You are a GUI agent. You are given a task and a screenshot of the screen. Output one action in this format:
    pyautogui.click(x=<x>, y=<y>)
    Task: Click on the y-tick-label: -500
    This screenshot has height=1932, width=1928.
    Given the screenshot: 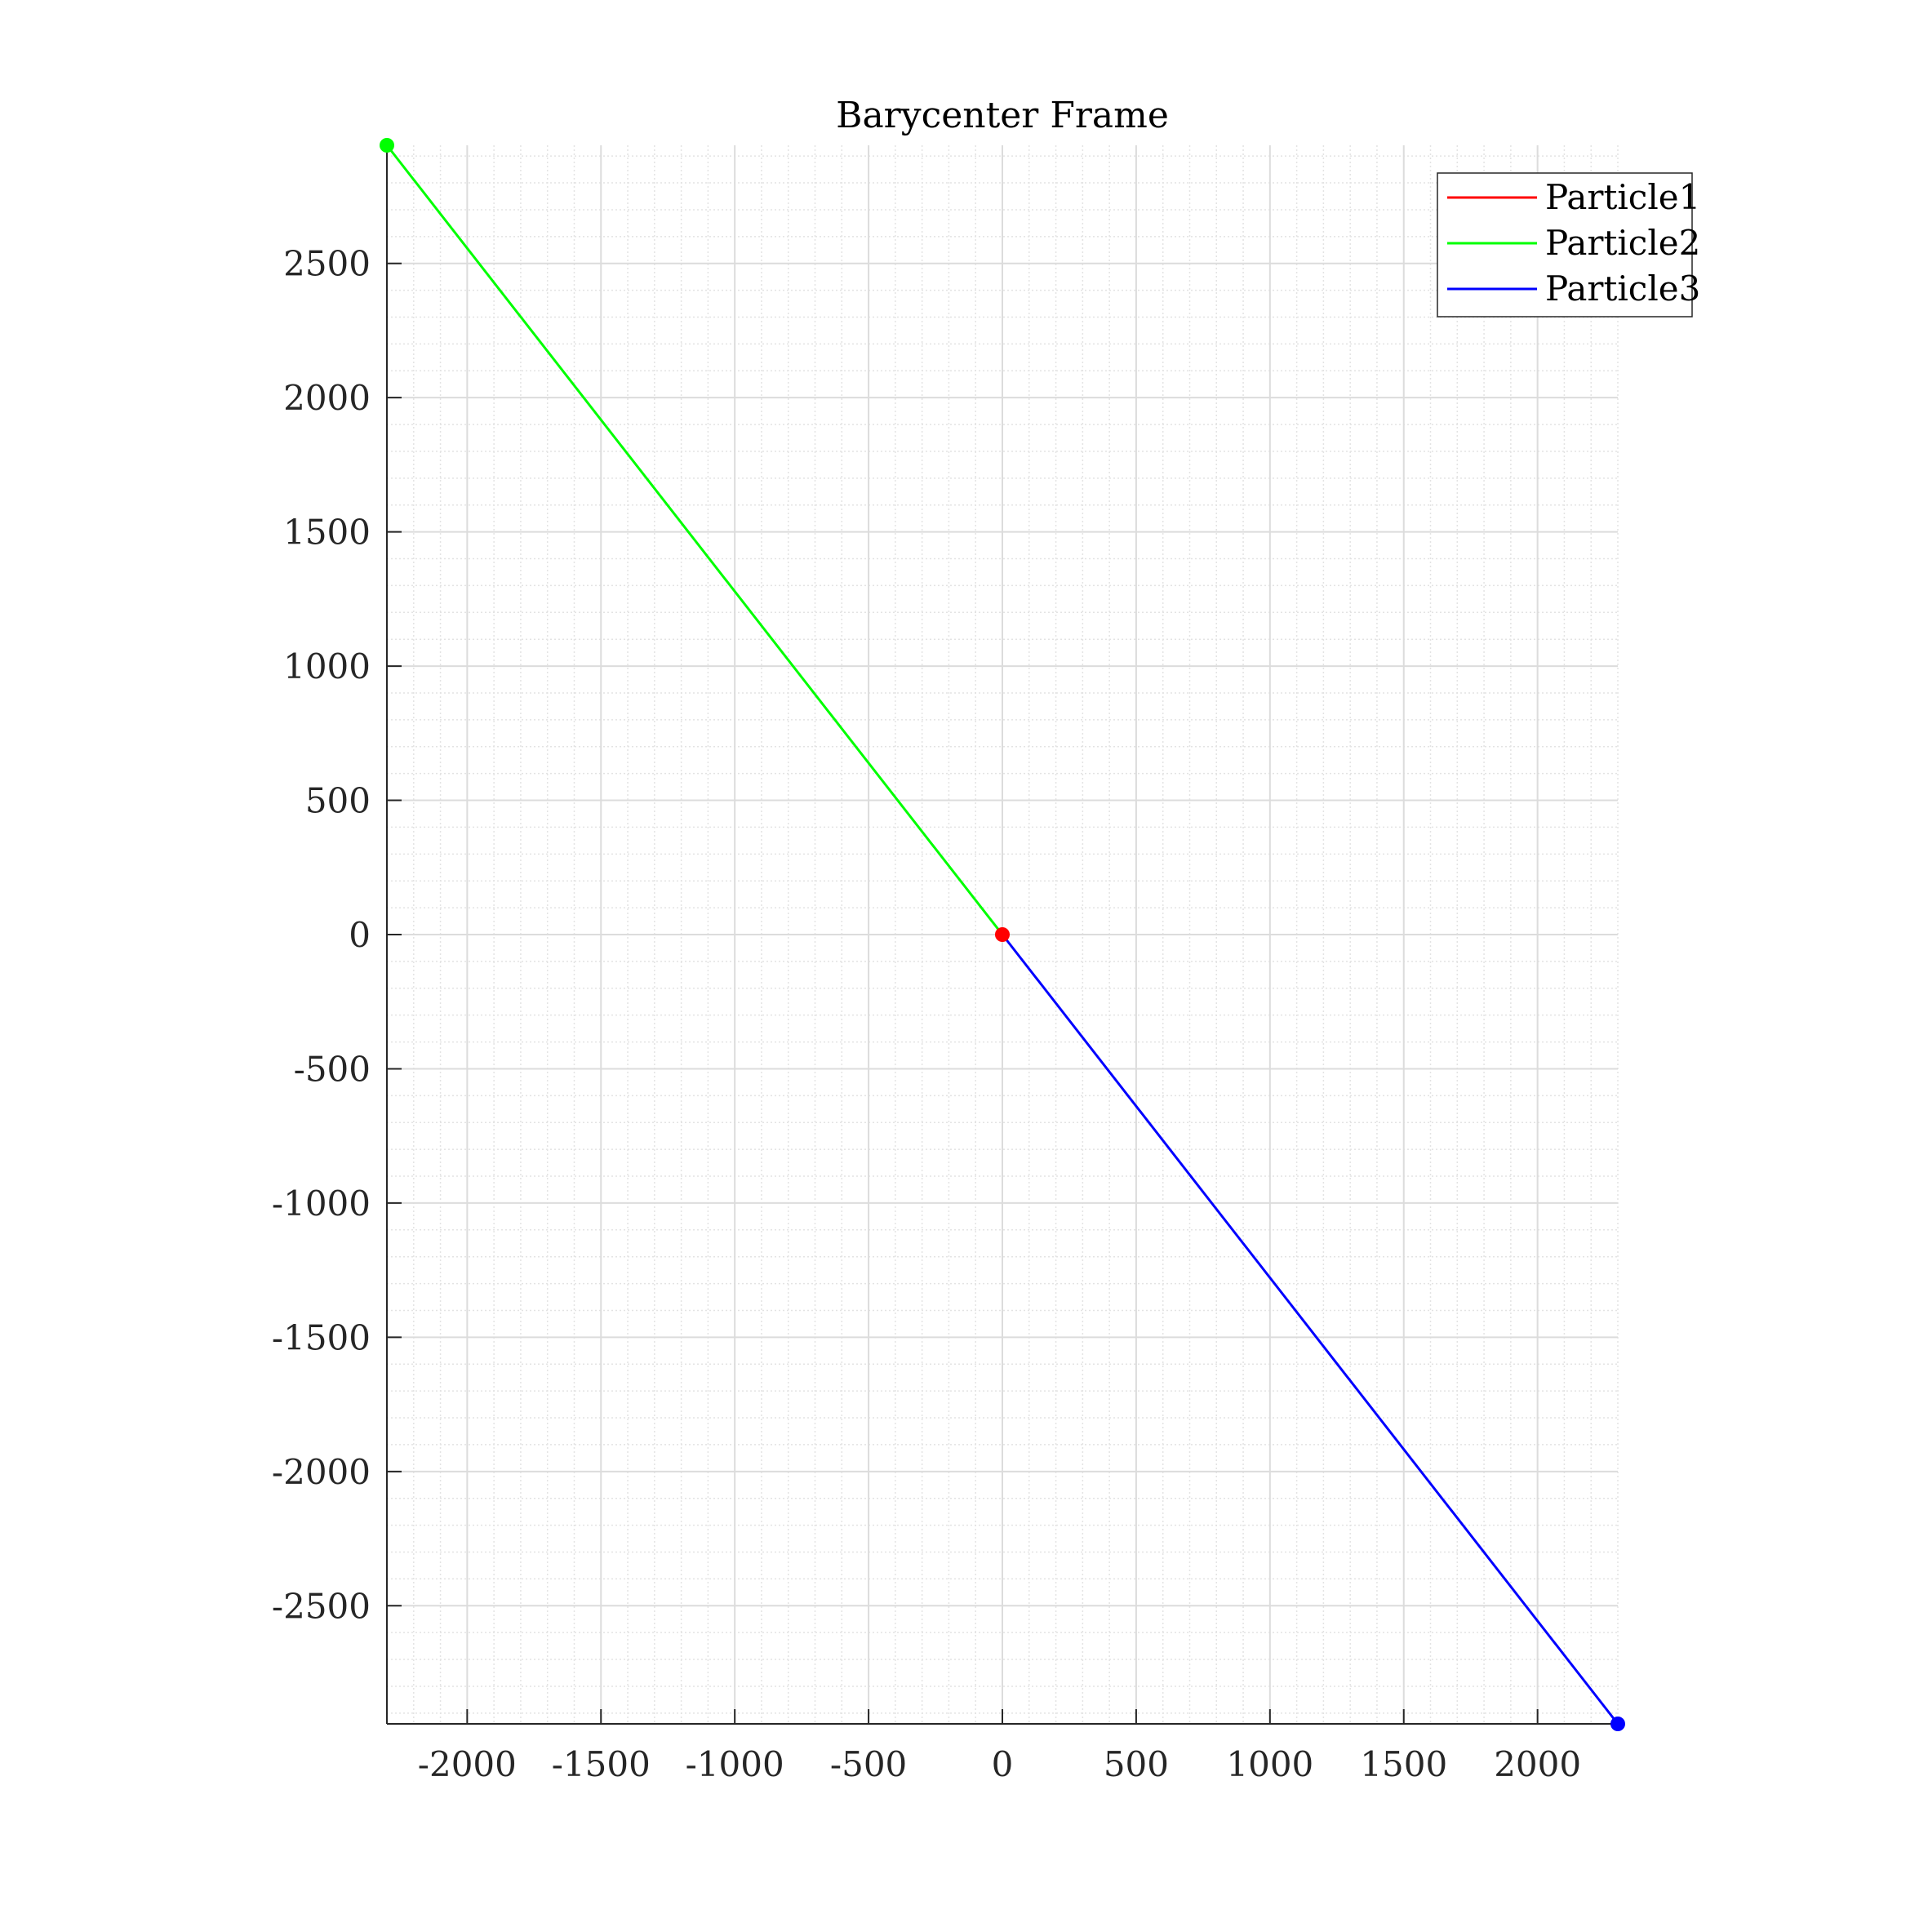 What is the action you would take?
    pyautogui.click(x=333, y=1069)
    